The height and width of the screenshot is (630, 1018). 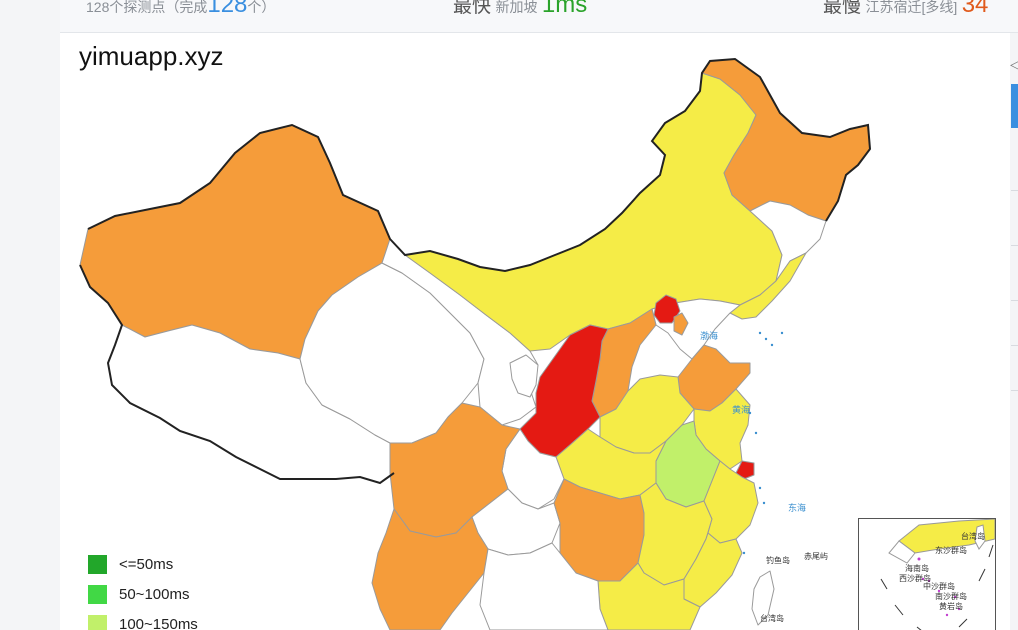 What do you see at coordinates (147, 7) in the screenshot?
I see `probe-count-text: 128个探测点（完成` at bounding box center [147, 7].